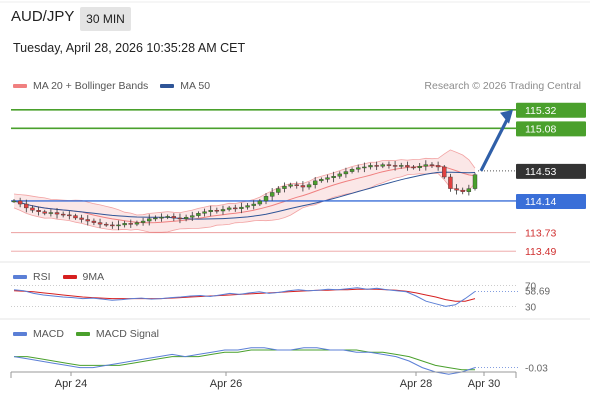 This screenshot has height=400, width=590. Describe the element at coordinates (226, 384) in the screenshot. I see `x-tick-label: Apr 26` at that location.